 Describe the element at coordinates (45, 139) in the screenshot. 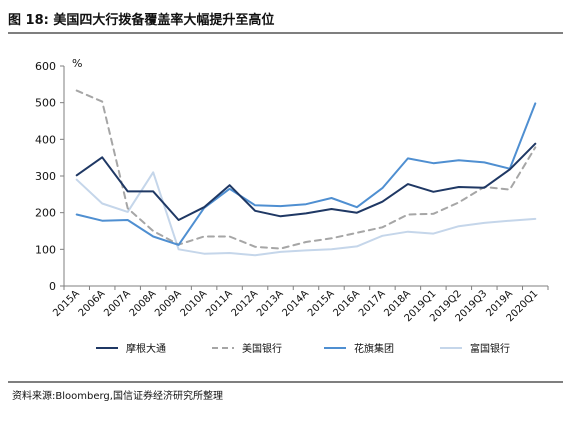

I see `y-tick-label: 400` at that location.